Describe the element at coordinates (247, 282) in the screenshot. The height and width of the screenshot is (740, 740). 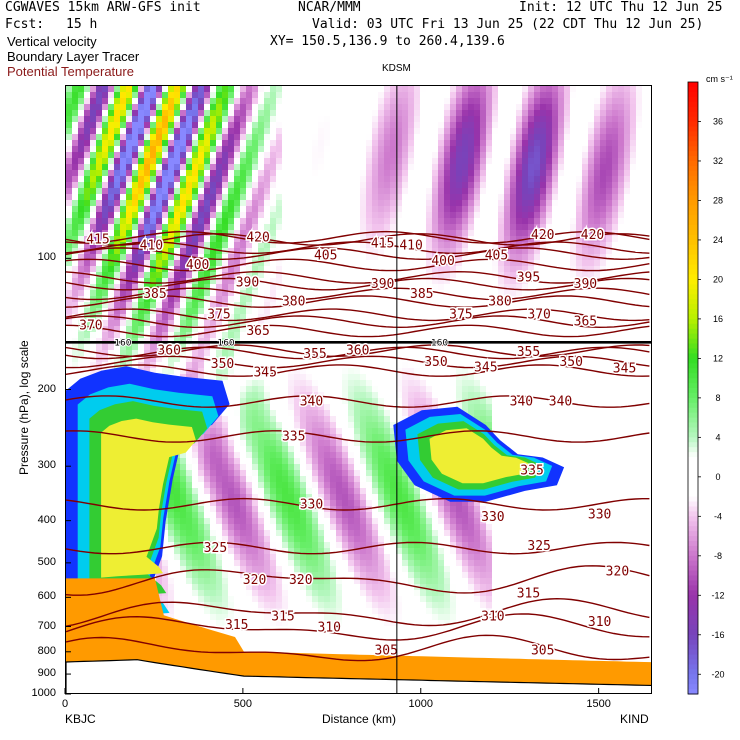
I see `theta-label: 390` at that location.